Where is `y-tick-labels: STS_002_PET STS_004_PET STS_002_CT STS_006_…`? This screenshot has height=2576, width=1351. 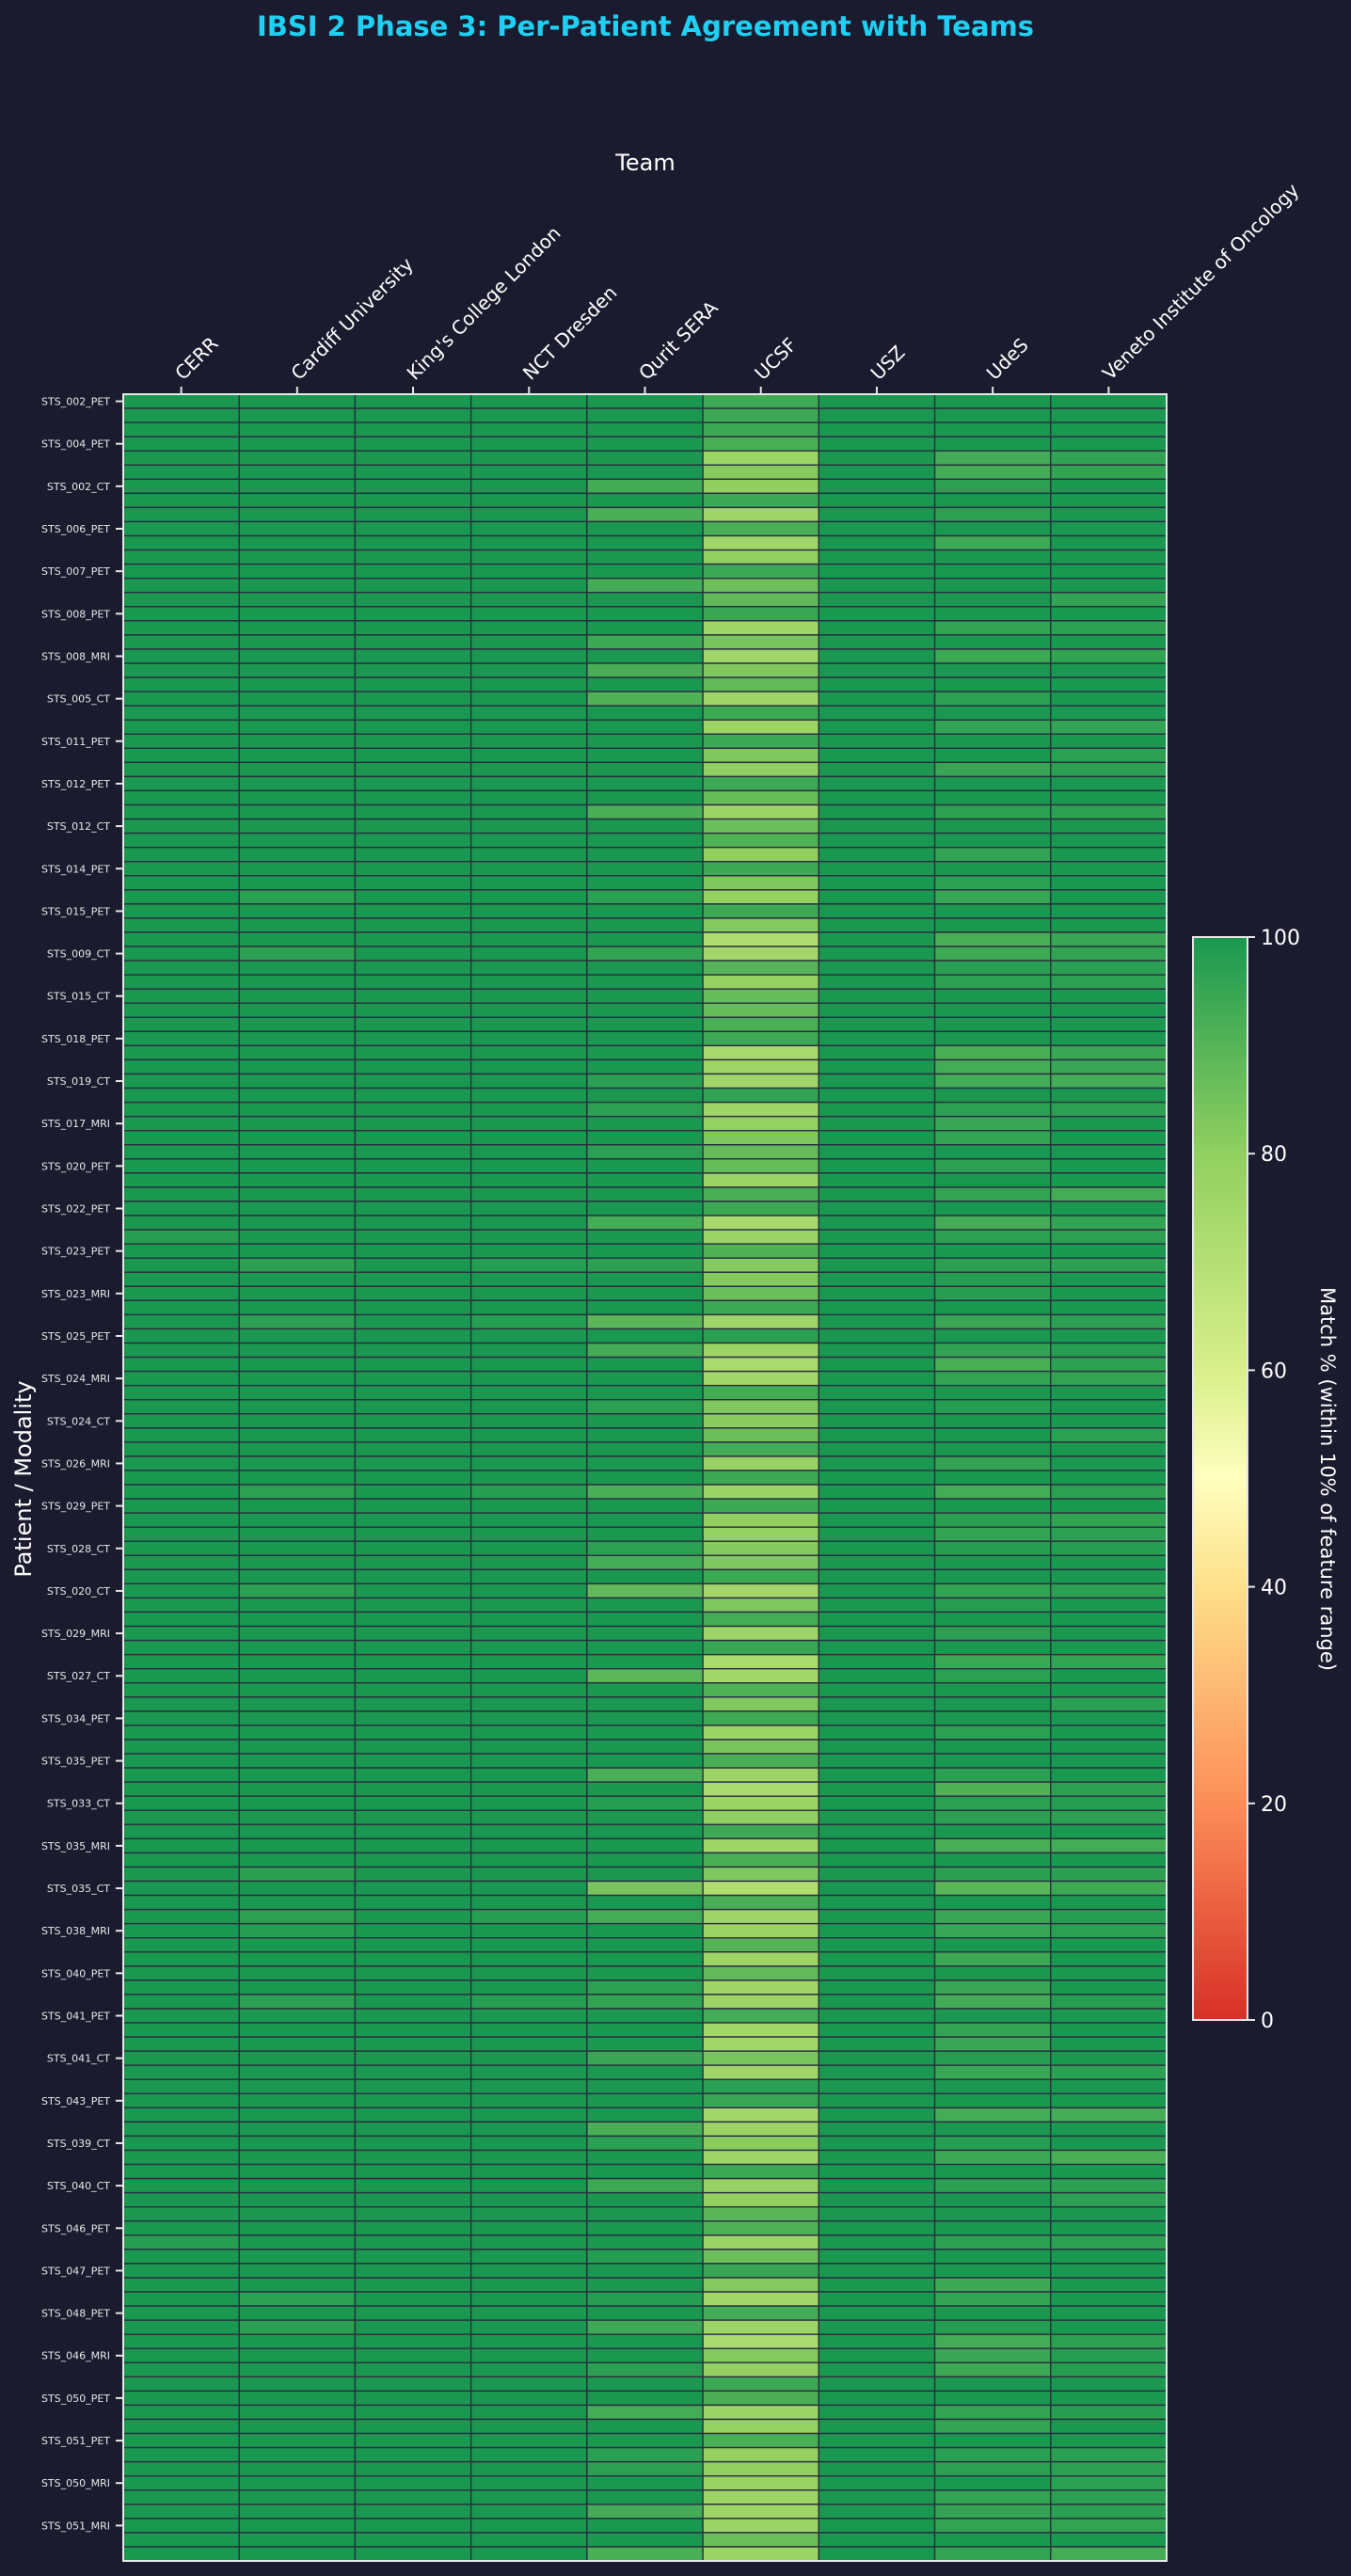 y-tick-labels: STS_002_PET STS_004_PET STS_002_CT STS_006_… is located at coordinates (82, 1464).